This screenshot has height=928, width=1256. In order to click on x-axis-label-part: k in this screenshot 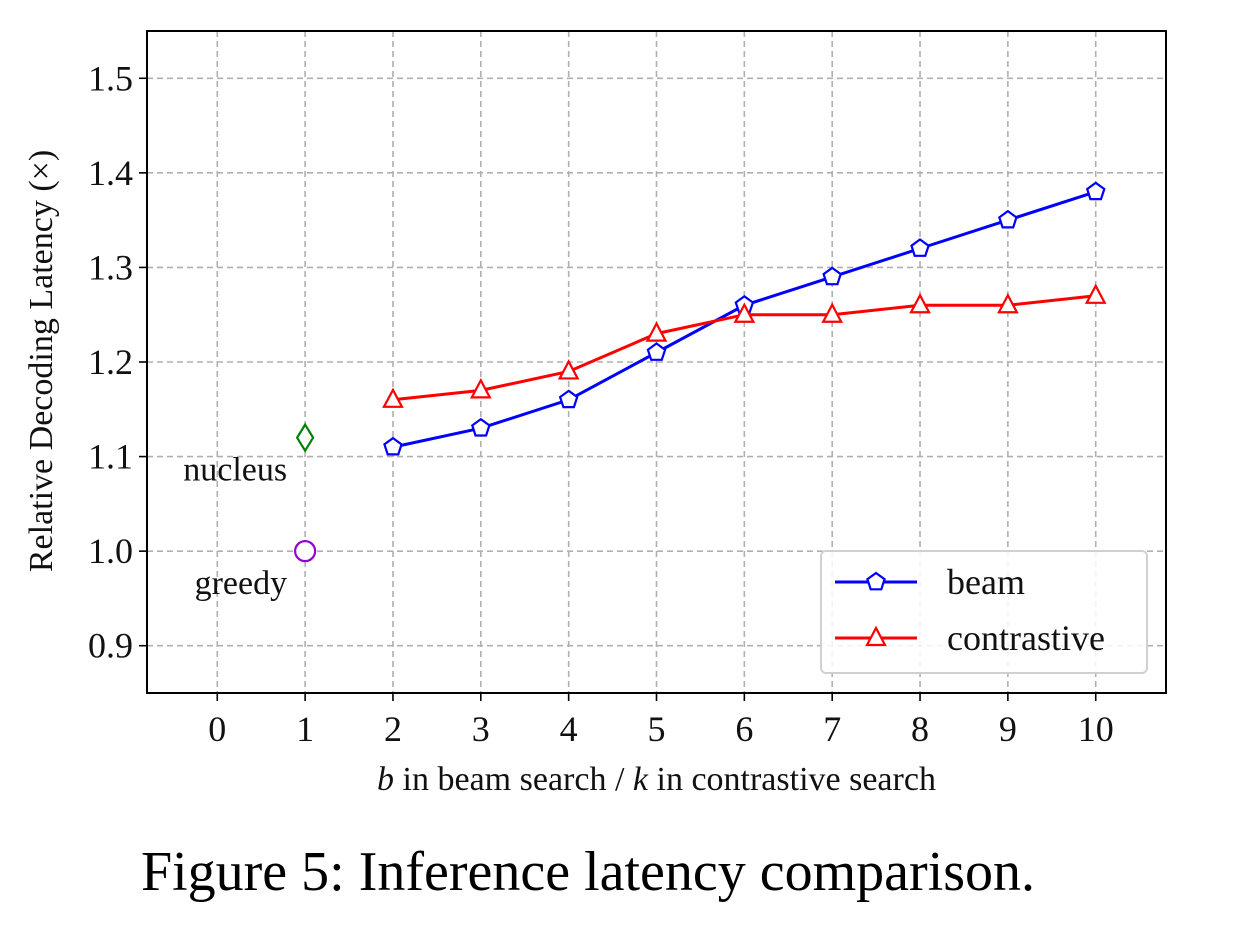, I will do `click(641, 779)`.